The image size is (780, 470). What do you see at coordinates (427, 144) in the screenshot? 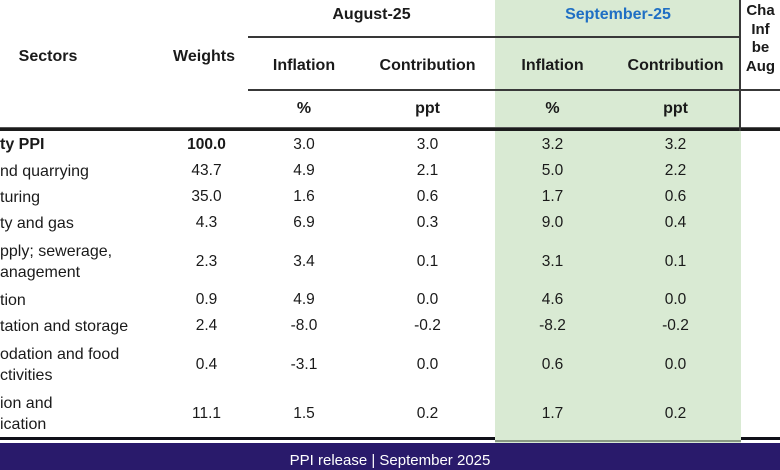
I see `august-contribution-value: 3.0` at bounding box center [427, 144].